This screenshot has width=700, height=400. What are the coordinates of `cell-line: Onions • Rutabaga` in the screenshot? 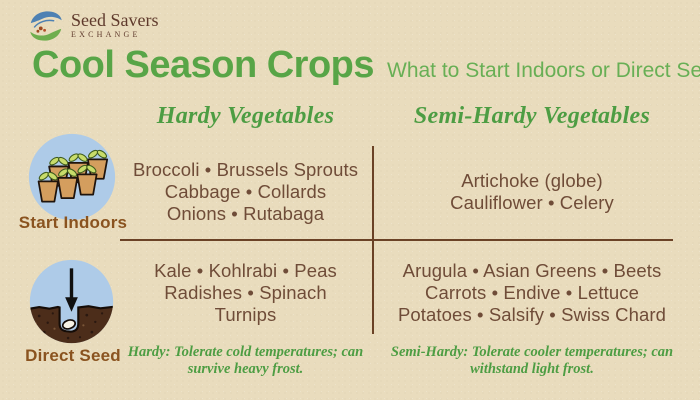 It's located at (245, 213).